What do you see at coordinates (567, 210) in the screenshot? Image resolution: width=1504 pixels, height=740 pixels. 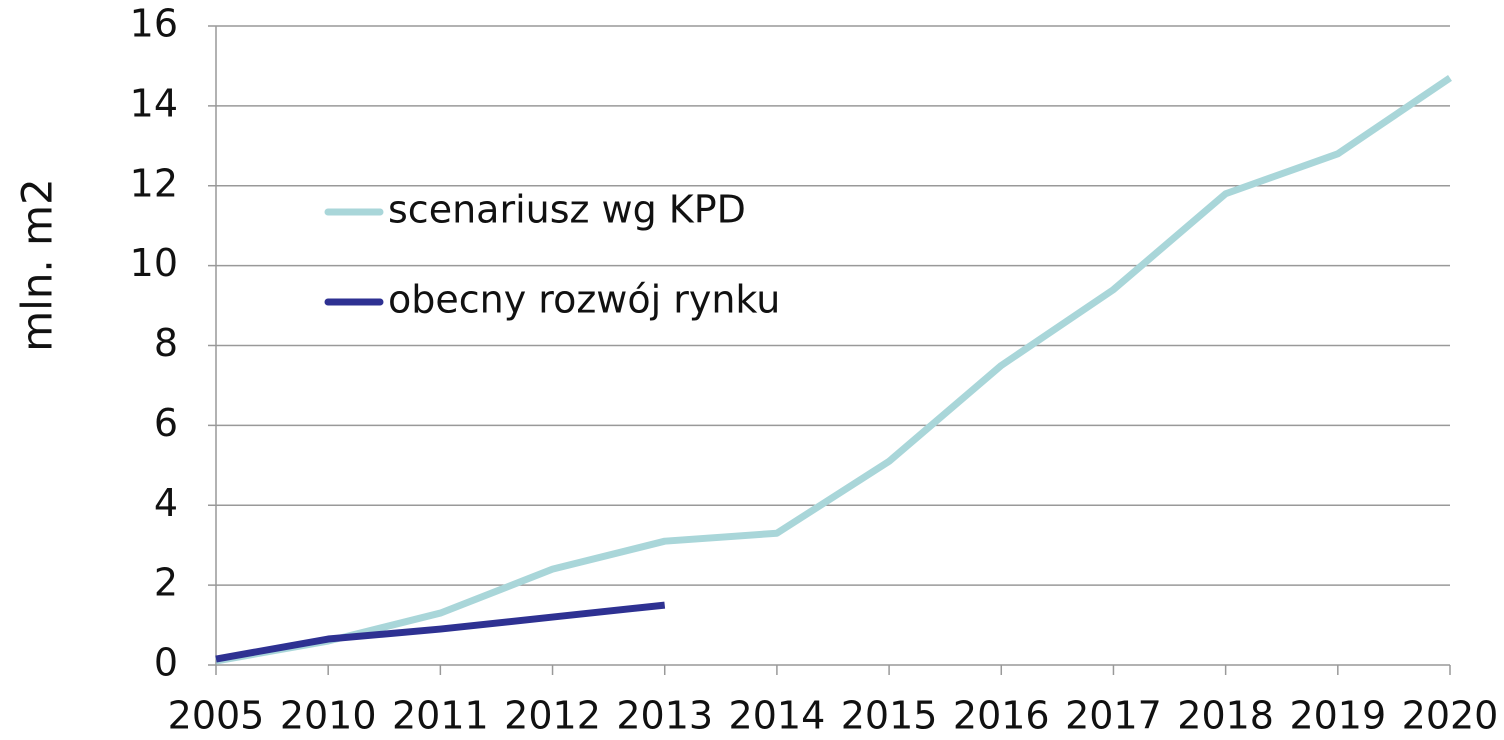 I see `legend-label: scenariusz wg KPD` at bounding box center [567, 210].